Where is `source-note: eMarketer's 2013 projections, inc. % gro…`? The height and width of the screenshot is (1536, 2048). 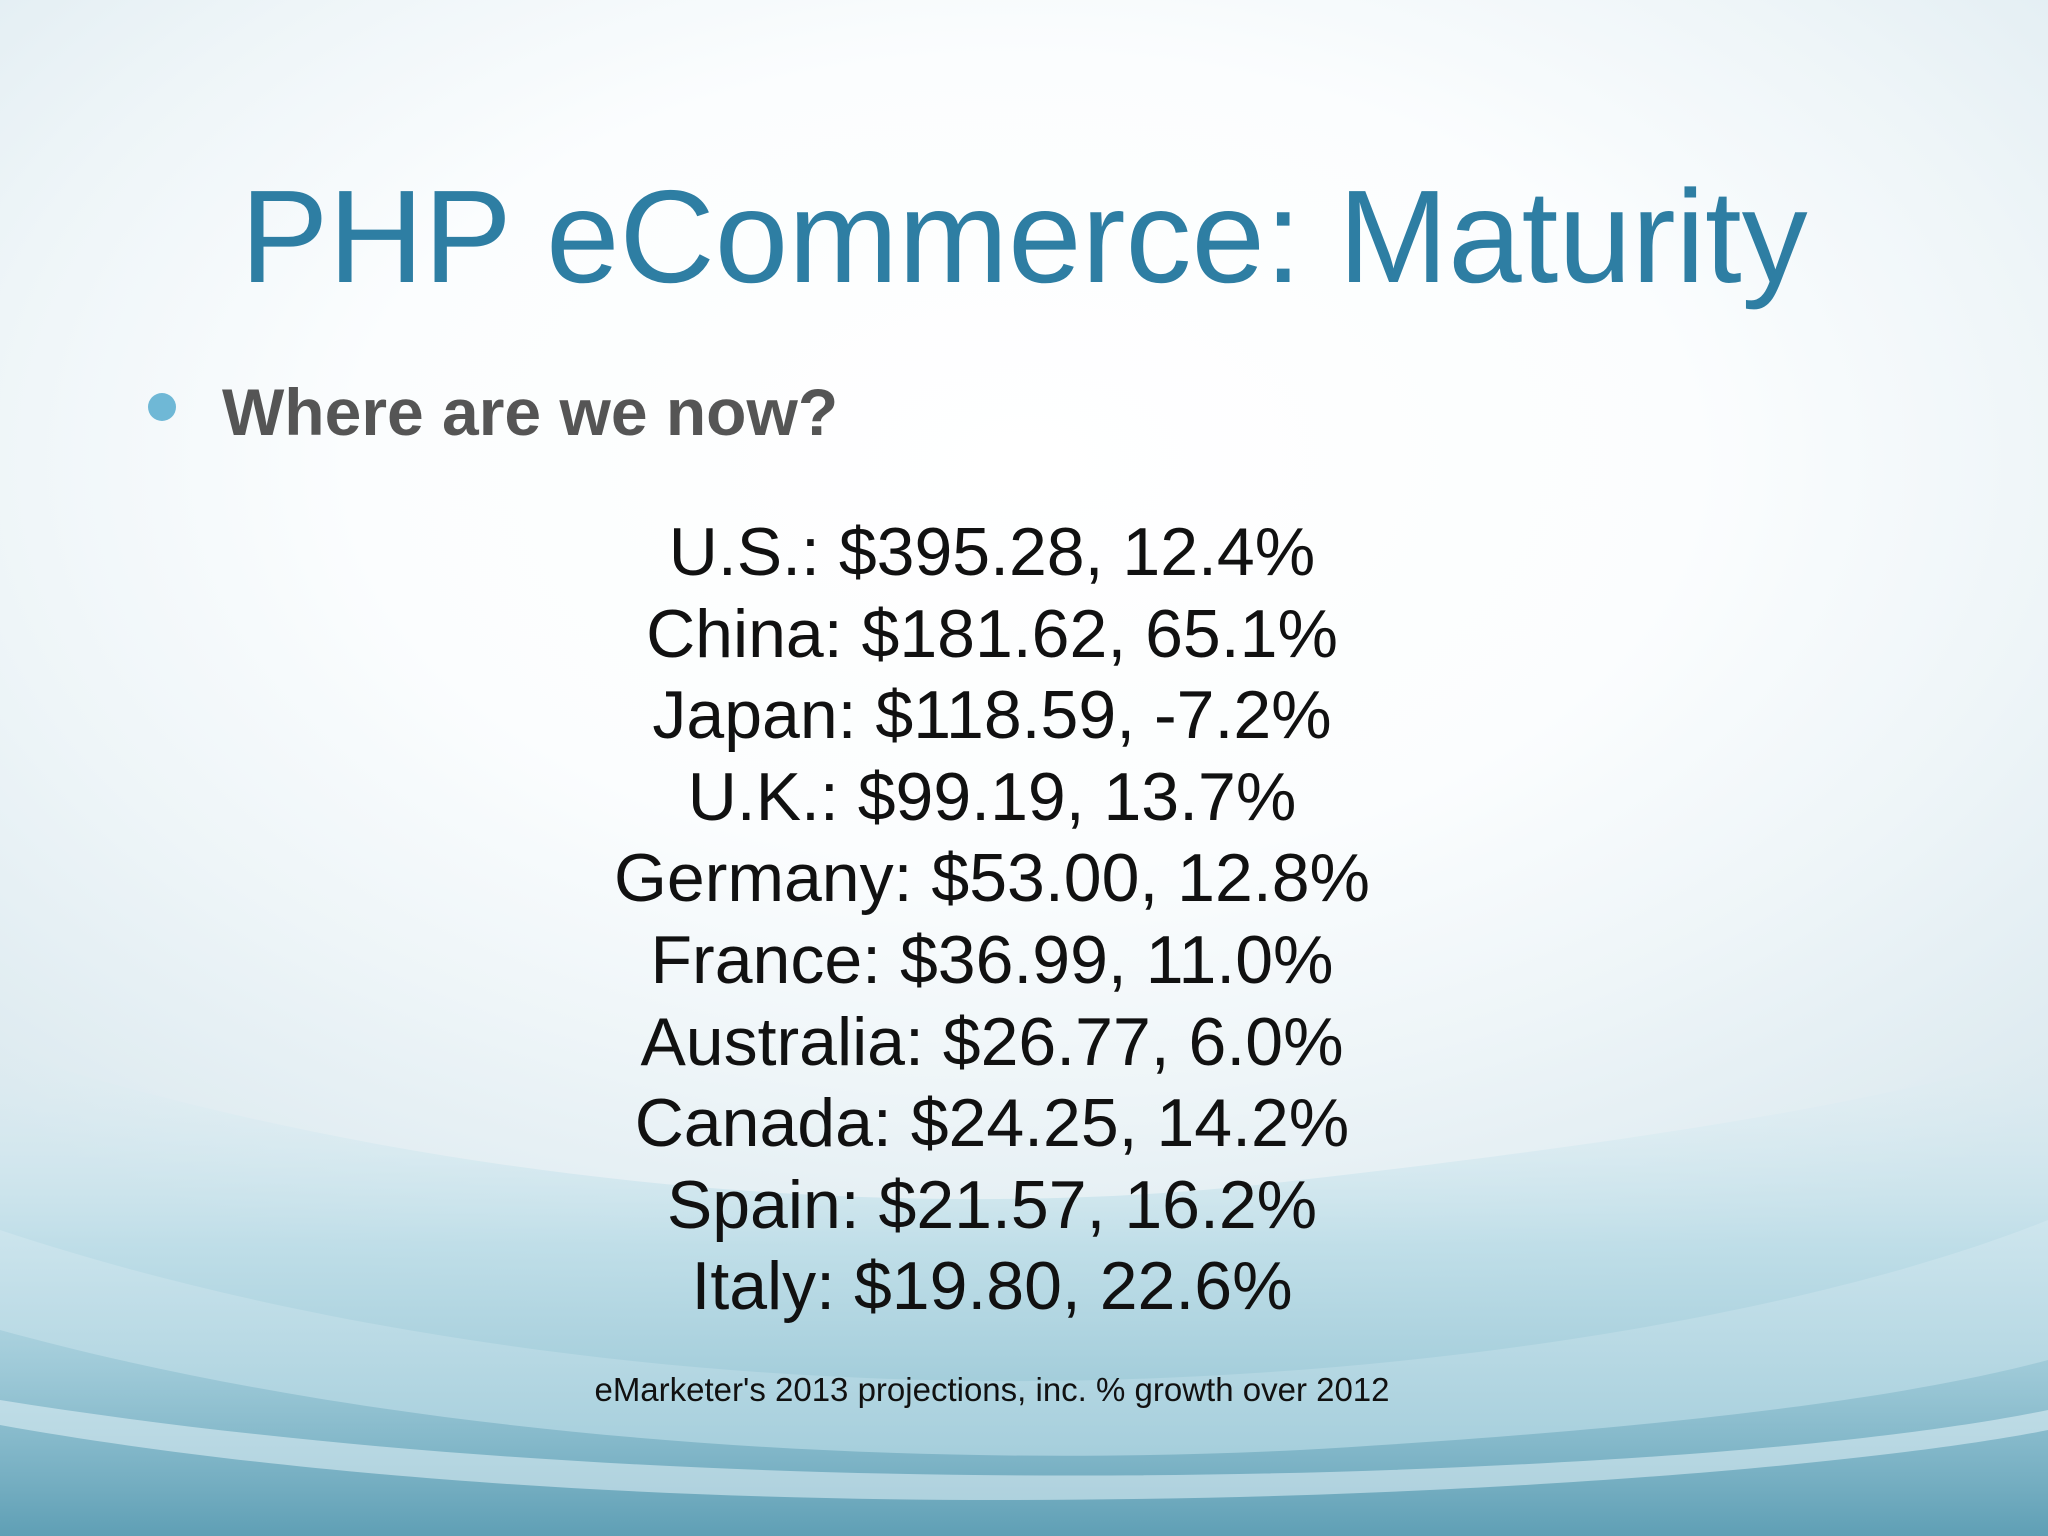 source-note: eMarketer's 2013 projections, inc. % gro… is located at coordinates (992, 1389).